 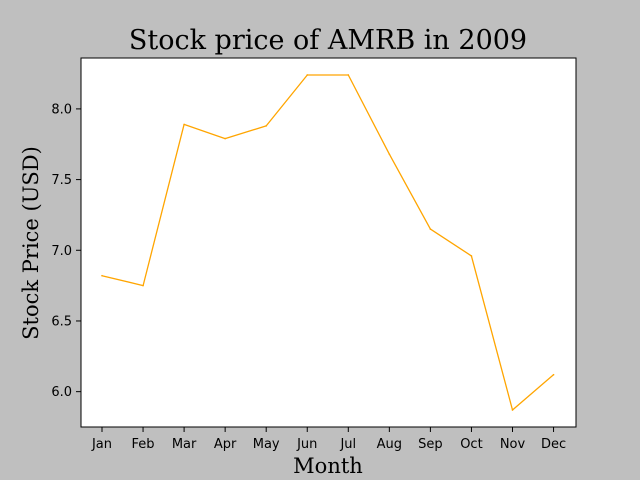 I want to click on x-tick-label: Feb, so click(x=143, y=444).